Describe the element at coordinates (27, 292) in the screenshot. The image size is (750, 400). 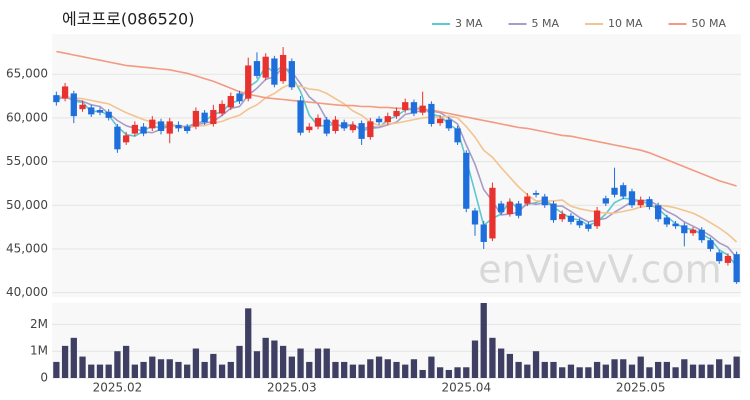
I see `y-tick-label: 40,000` at that location.